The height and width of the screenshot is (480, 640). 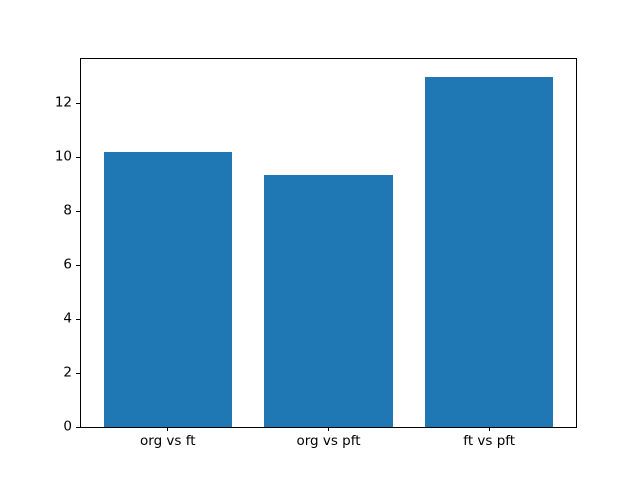 What do you see at coordinates (67, 264) in the screenshot?
I see `y-tick-label-6: 6` at bounding box center [67, 264].